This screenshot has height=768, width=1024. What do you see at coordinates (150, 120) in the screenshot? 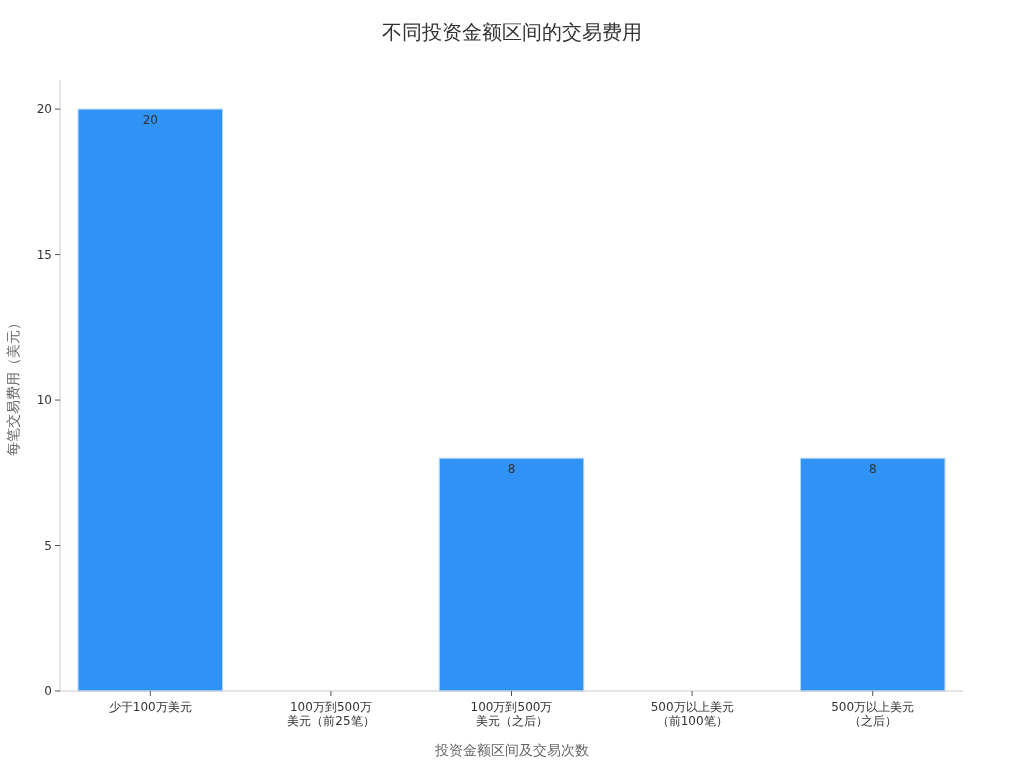
I see `data-label: 20` at bounding box center [150, 120].